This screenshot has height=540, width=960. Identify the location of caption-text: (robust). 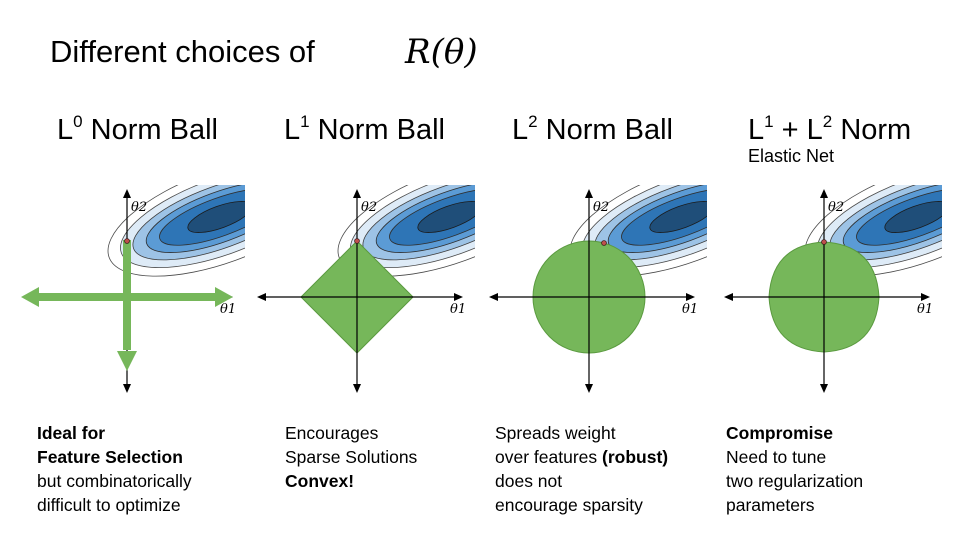
(635, 457).